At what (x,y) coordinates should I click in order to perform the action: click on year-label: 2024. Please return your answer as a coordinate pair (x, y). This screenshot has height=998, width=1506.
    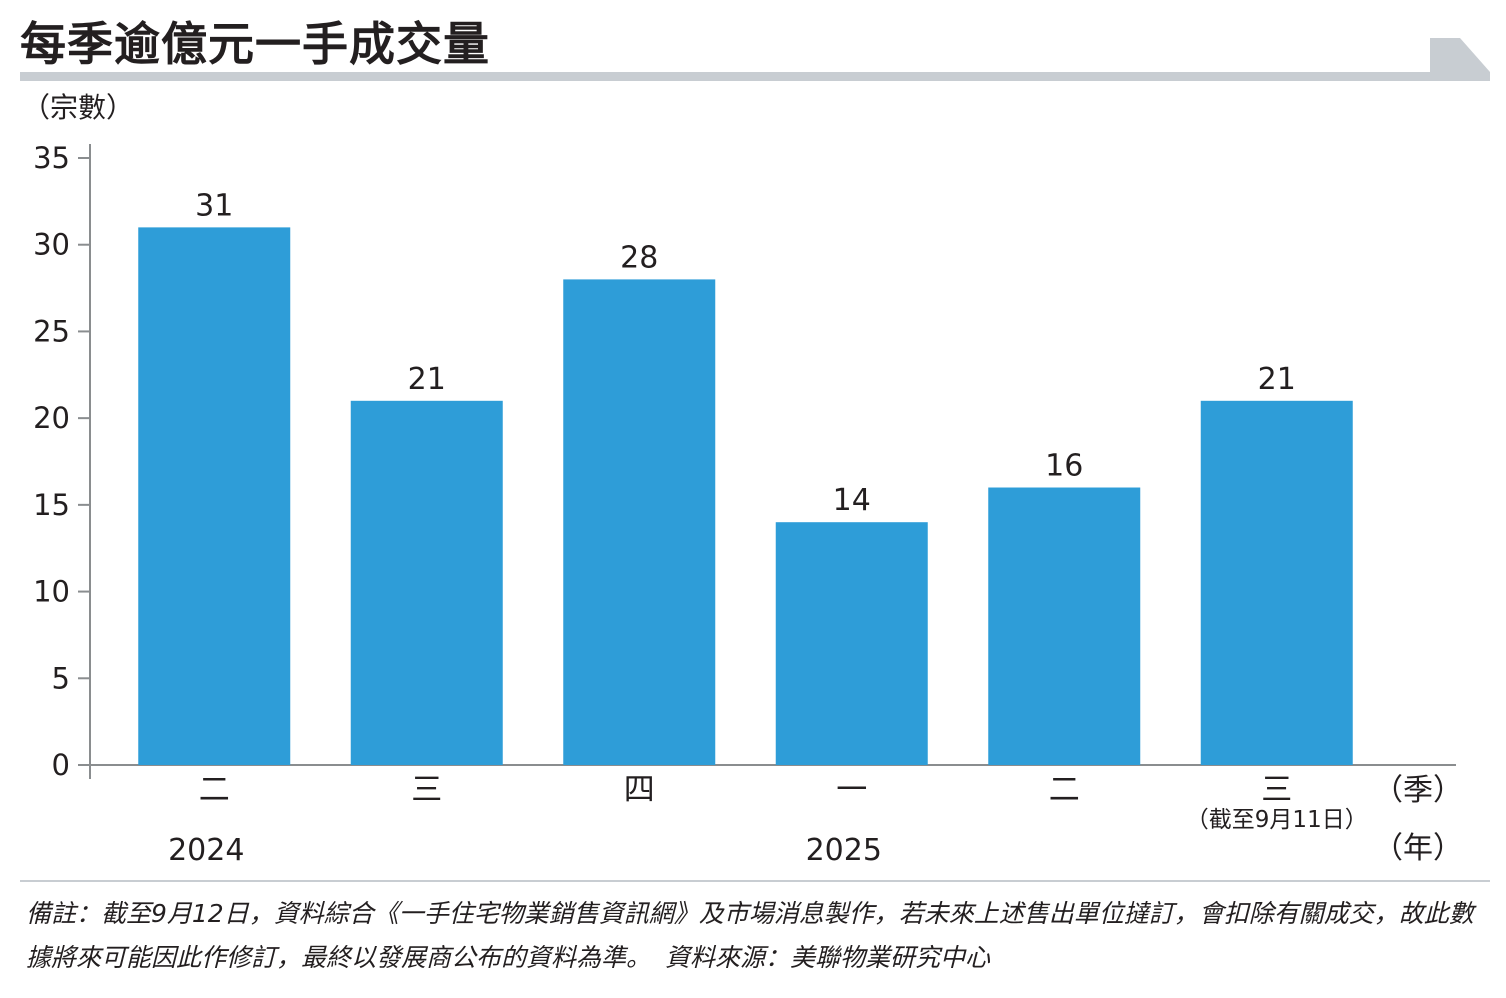
    Looking at the image, I should click on (206, 850).